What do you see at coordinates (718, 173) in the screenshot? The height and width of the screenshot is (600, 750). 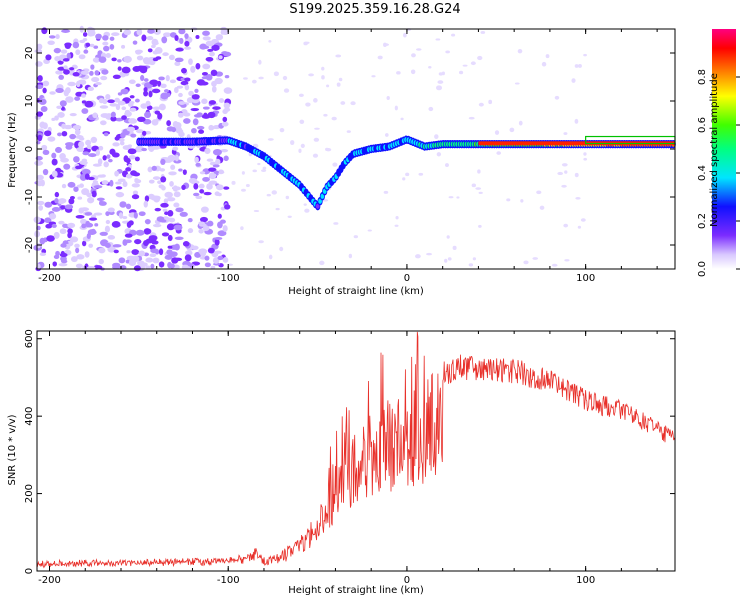 I see `colorbar-ticks: 0.0 0.2 0.4 0.6 0.8` at bounding box center [718, 173].